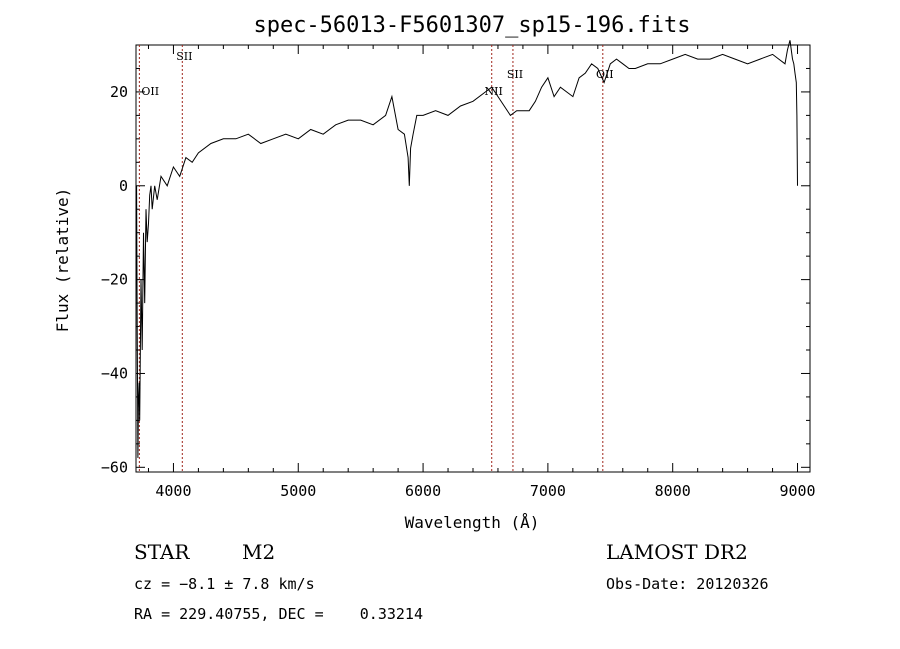  Describe the element at coordinates (471, 25) in the screenshot. I see `chart-title: spec-56013-F5601307_sp15-196.fits` at that location.